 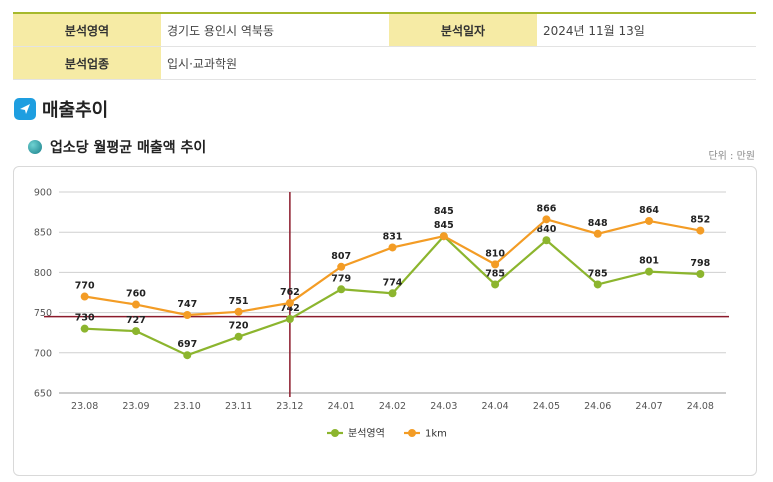 What do you see at coordinates (239, 326) in the screenshot?
I see `data-label: 720` at bounding box center [239, 326].